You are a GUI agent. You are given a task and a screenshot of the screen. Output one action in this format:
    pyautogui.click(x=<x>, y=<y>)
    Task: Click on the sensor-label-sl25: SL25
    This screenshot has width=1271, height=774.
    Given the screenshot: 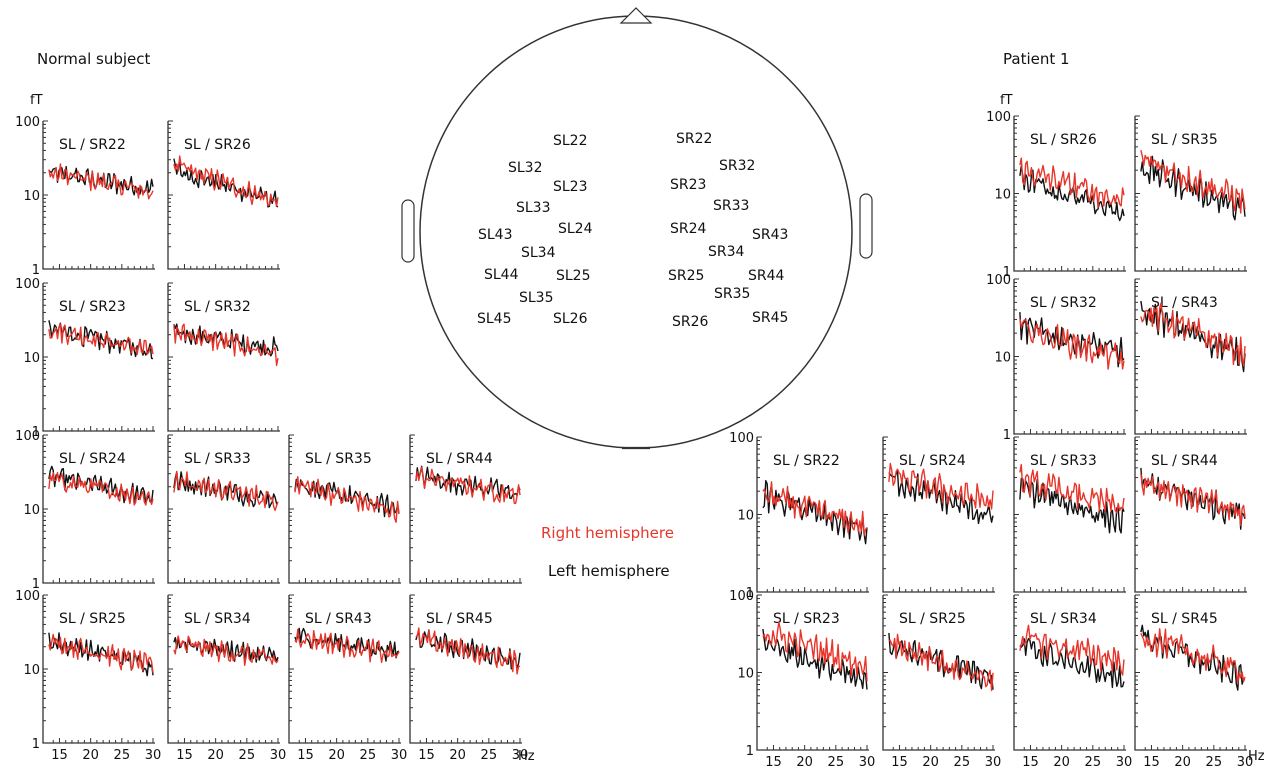 What is the action you would take?
    pyautogui.click(x=573, y=276)
    